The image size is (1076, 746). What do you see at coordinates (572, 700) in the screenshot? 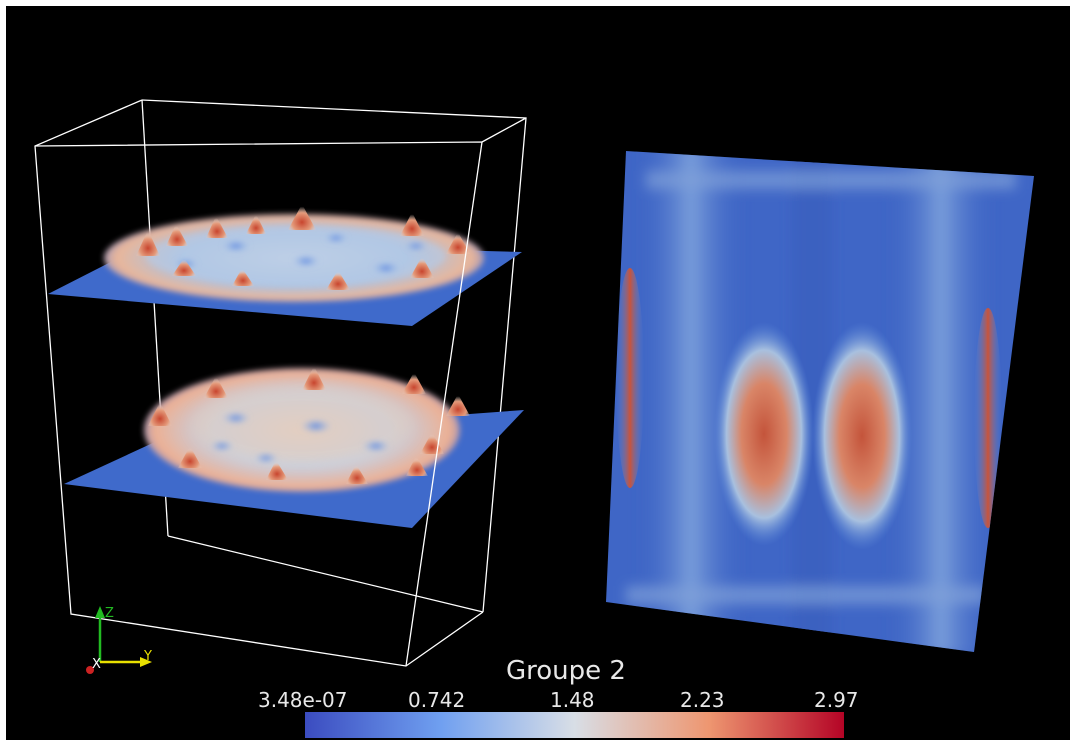
I see `colorbar-tick-2: 1.48` at bounding box center [572, 700].